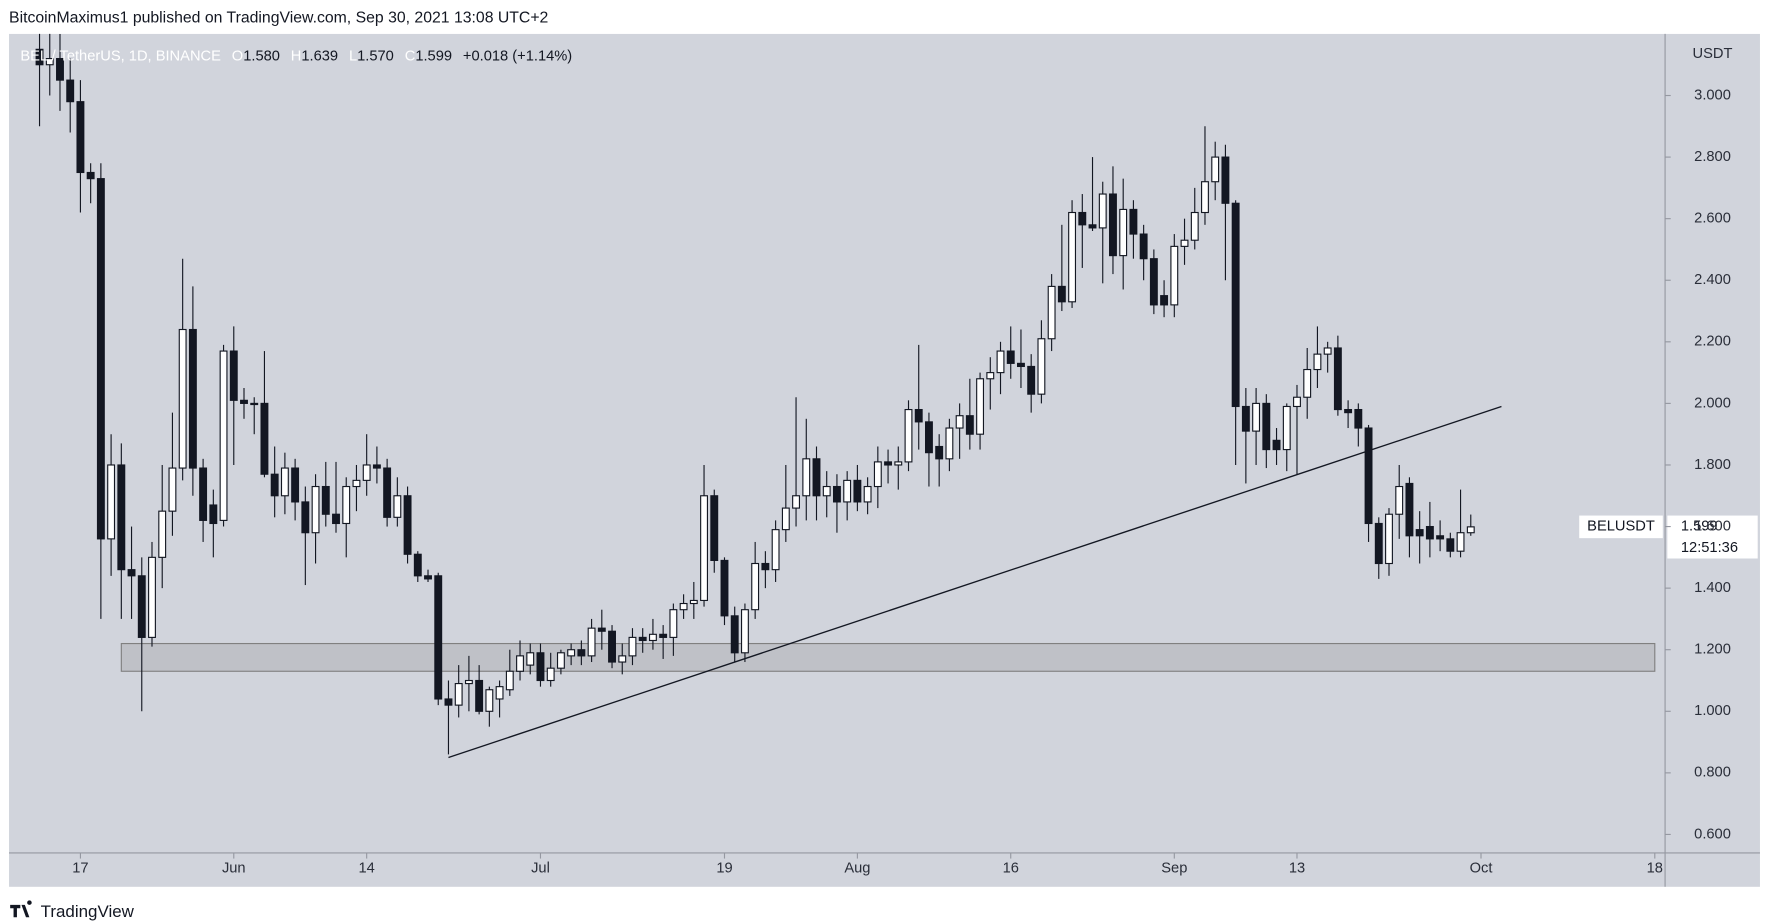  Describe the element at coordinates (1712, 711) in the screenshot. I see `y-tick-label: 1.000` at that location.